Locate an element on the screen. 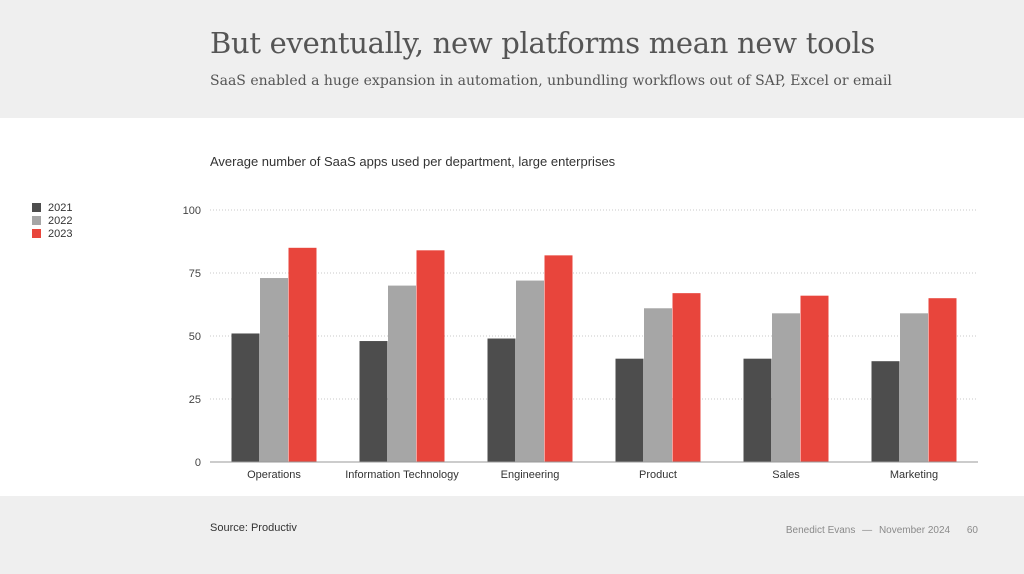 This screenshot has height=574, width=1024. chart-legend: 2021 2022 2023 is located at coordinates (52, 220).